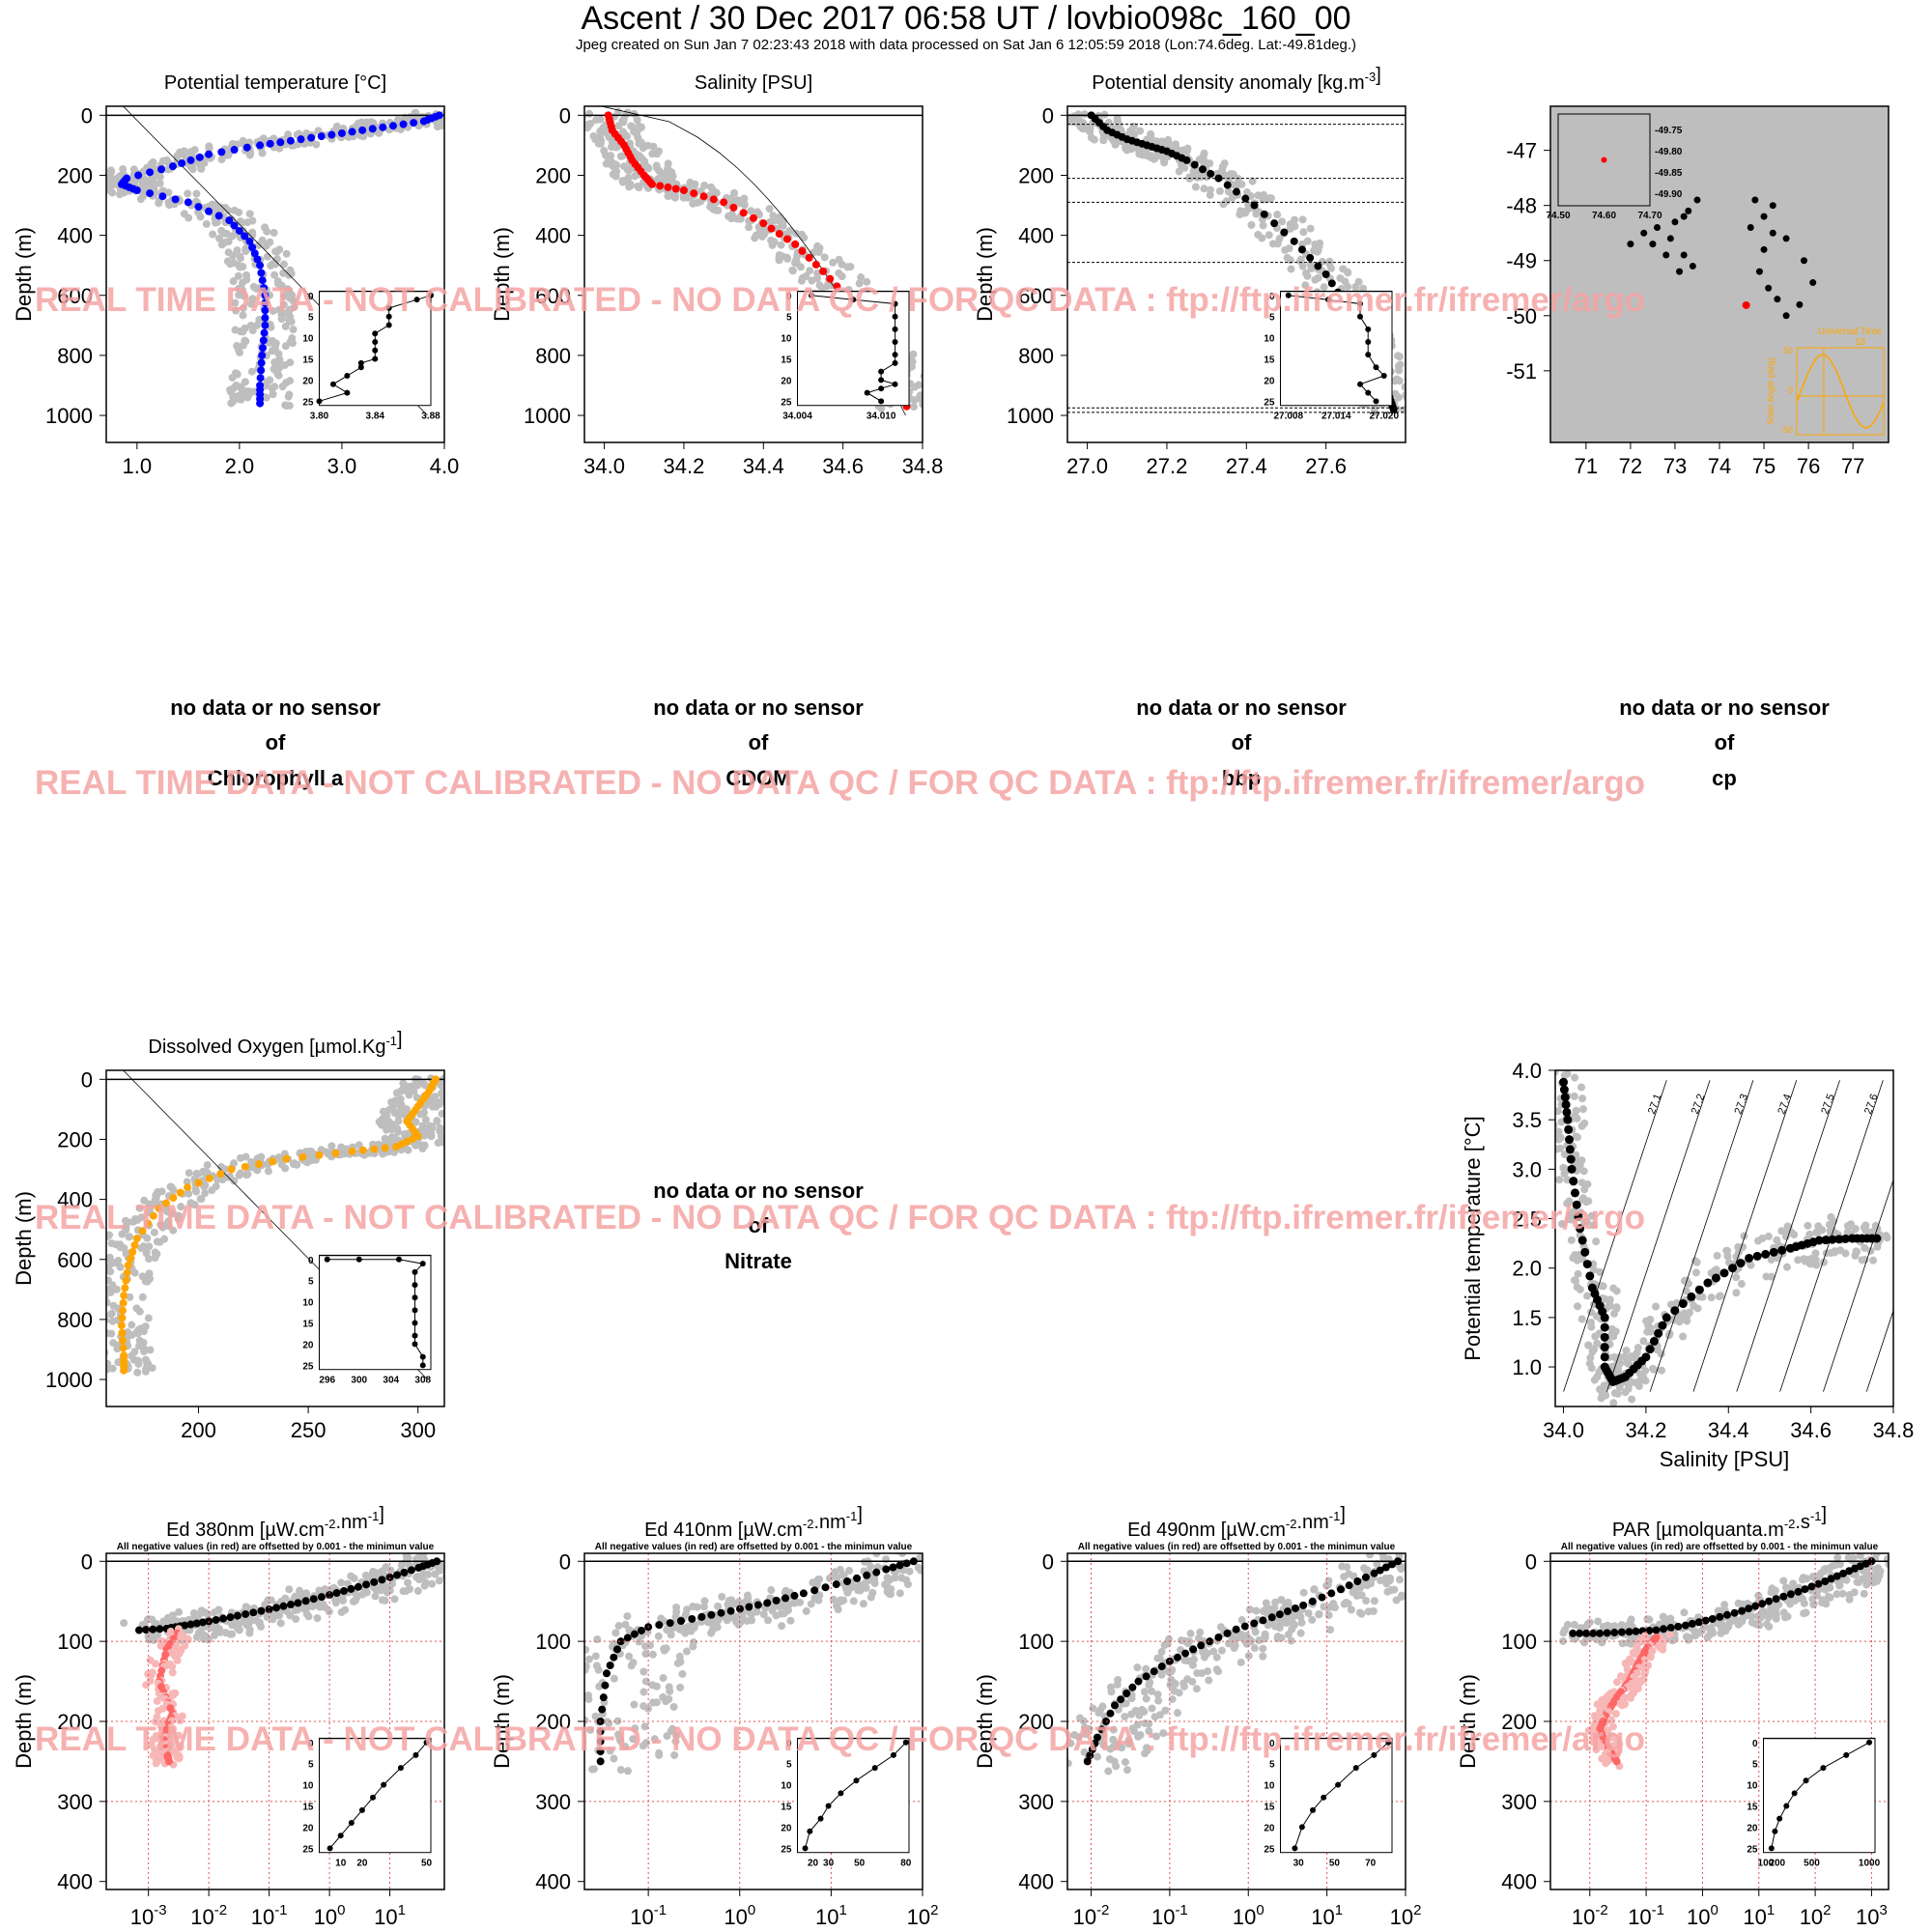 The height and width of the screenshot is (1932, 1932). Describe the element at coordinates (1242, 742) in the screenshot. I see `no-data-of-label: of` at that location.